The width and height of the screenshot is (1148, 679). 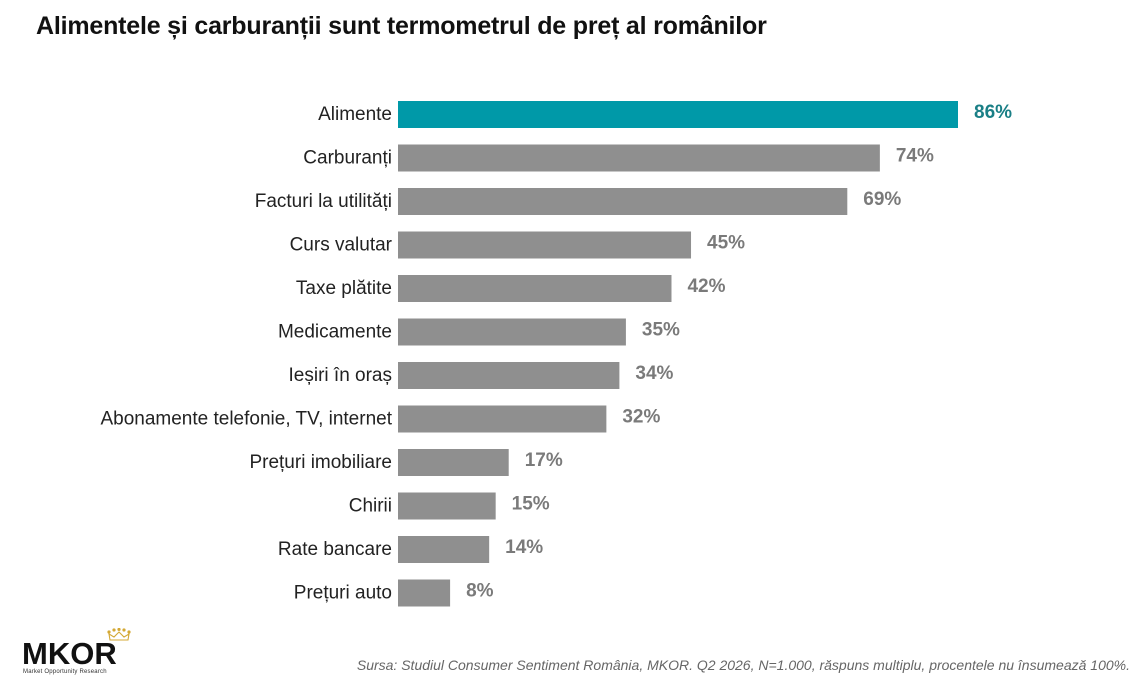 What do you see at coordinates (119, 634) in the screenshot?
I see `crown-icon` at bounding box center [119, 634].